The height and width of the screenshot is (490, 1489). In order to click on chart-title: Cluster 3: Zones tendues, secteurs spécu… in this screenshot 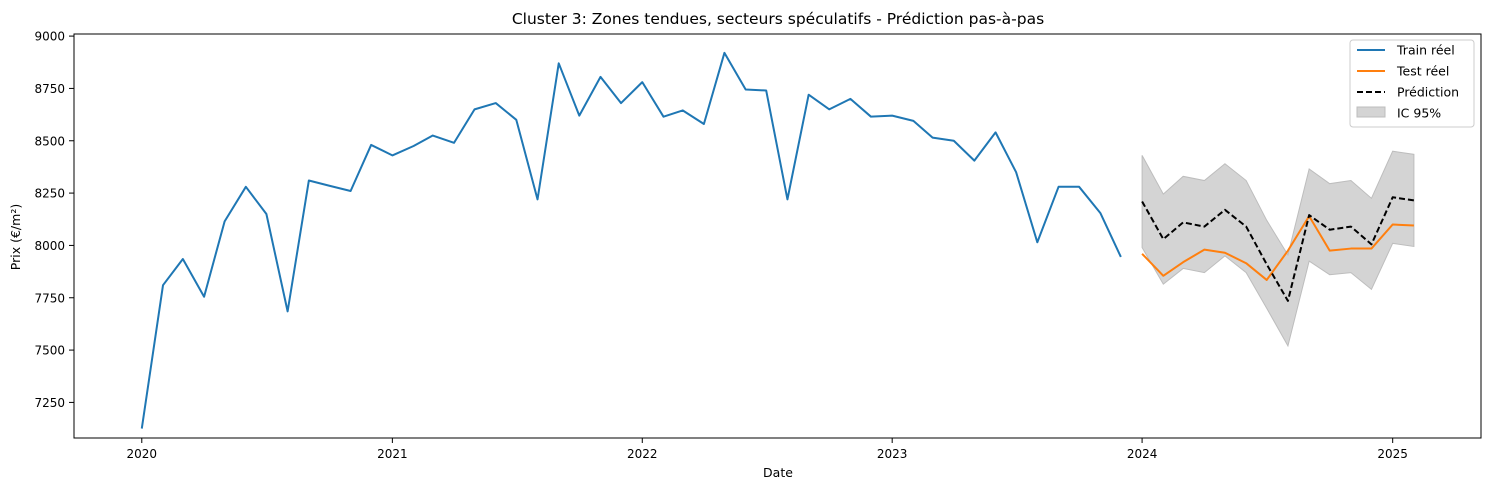, I will do `click(778, 19)`.